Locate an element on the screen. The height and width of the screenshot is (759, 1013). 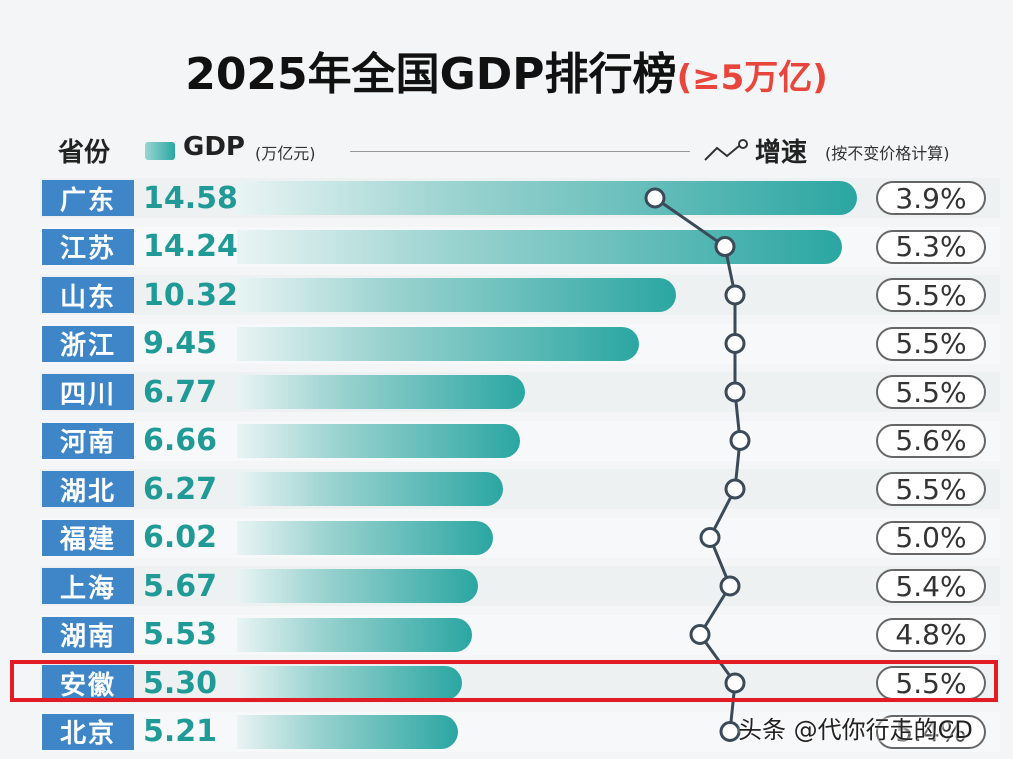
gdp-value-label: 6.66 is located at coordinates (180, 440).